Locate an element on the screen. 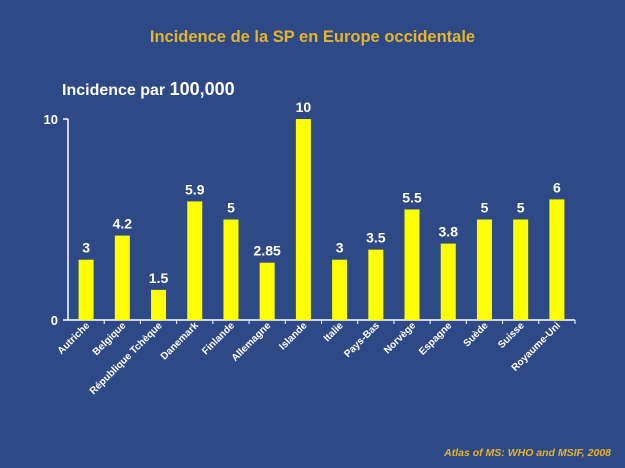 This screenshot has width=625, height=468. bar-value-label: 10 is located at coordinates (304, 107).